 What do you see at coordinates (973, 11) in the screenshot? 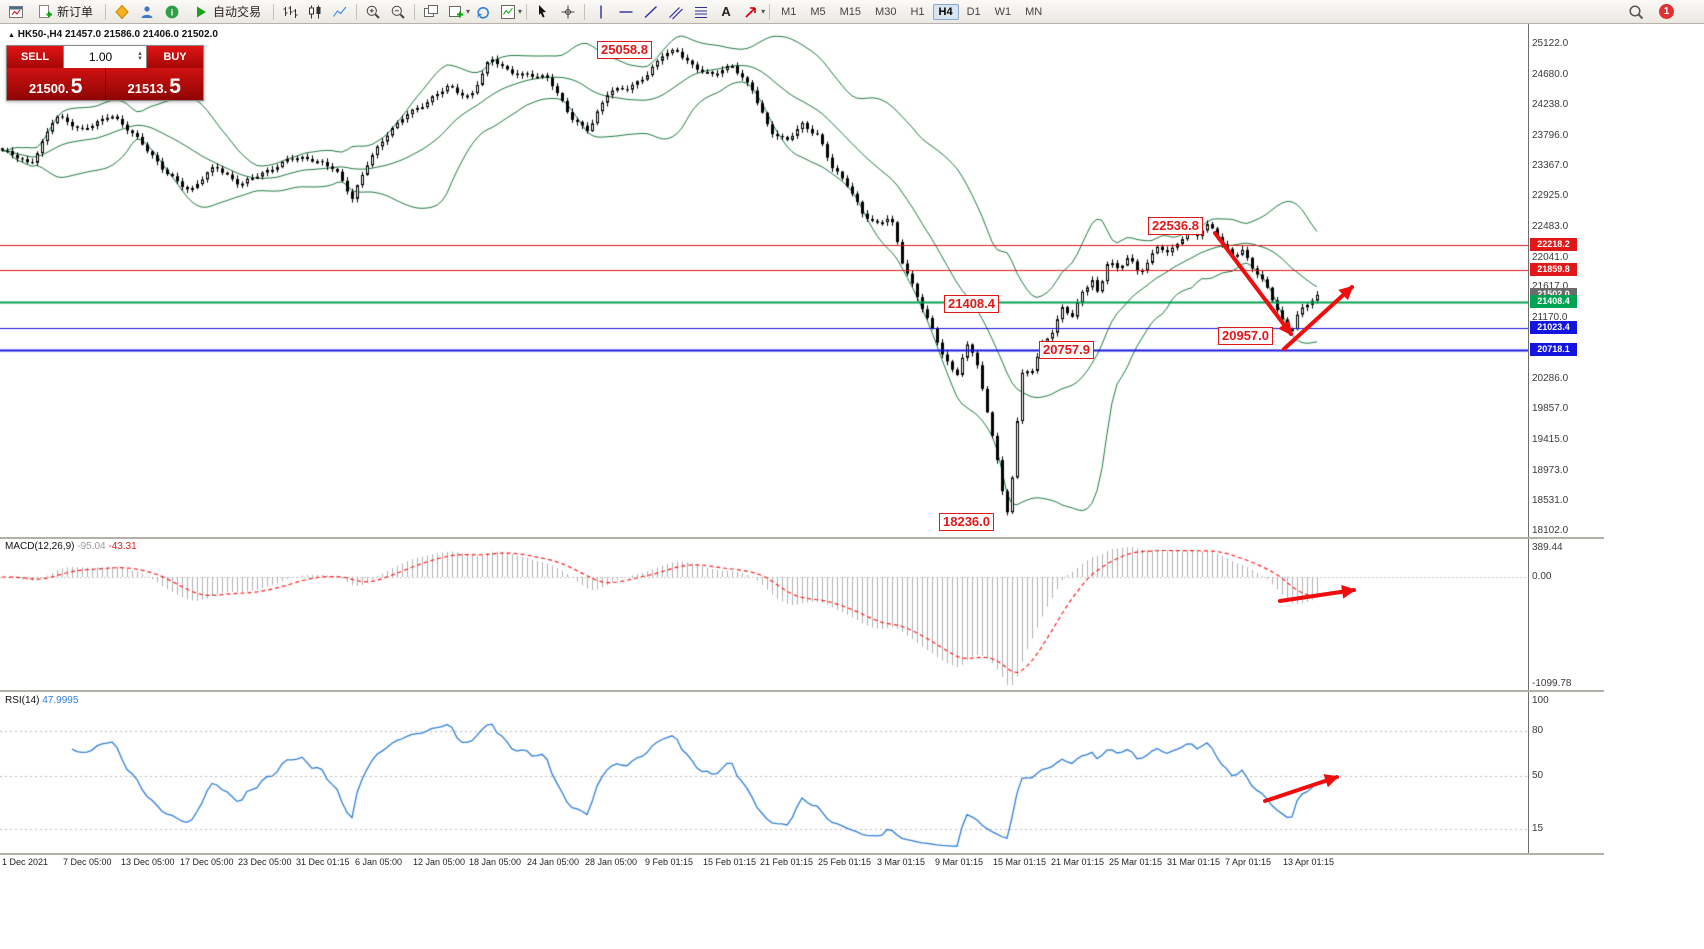
I see `timeframe-button-d1: D1` at bounding box center [973, 11].